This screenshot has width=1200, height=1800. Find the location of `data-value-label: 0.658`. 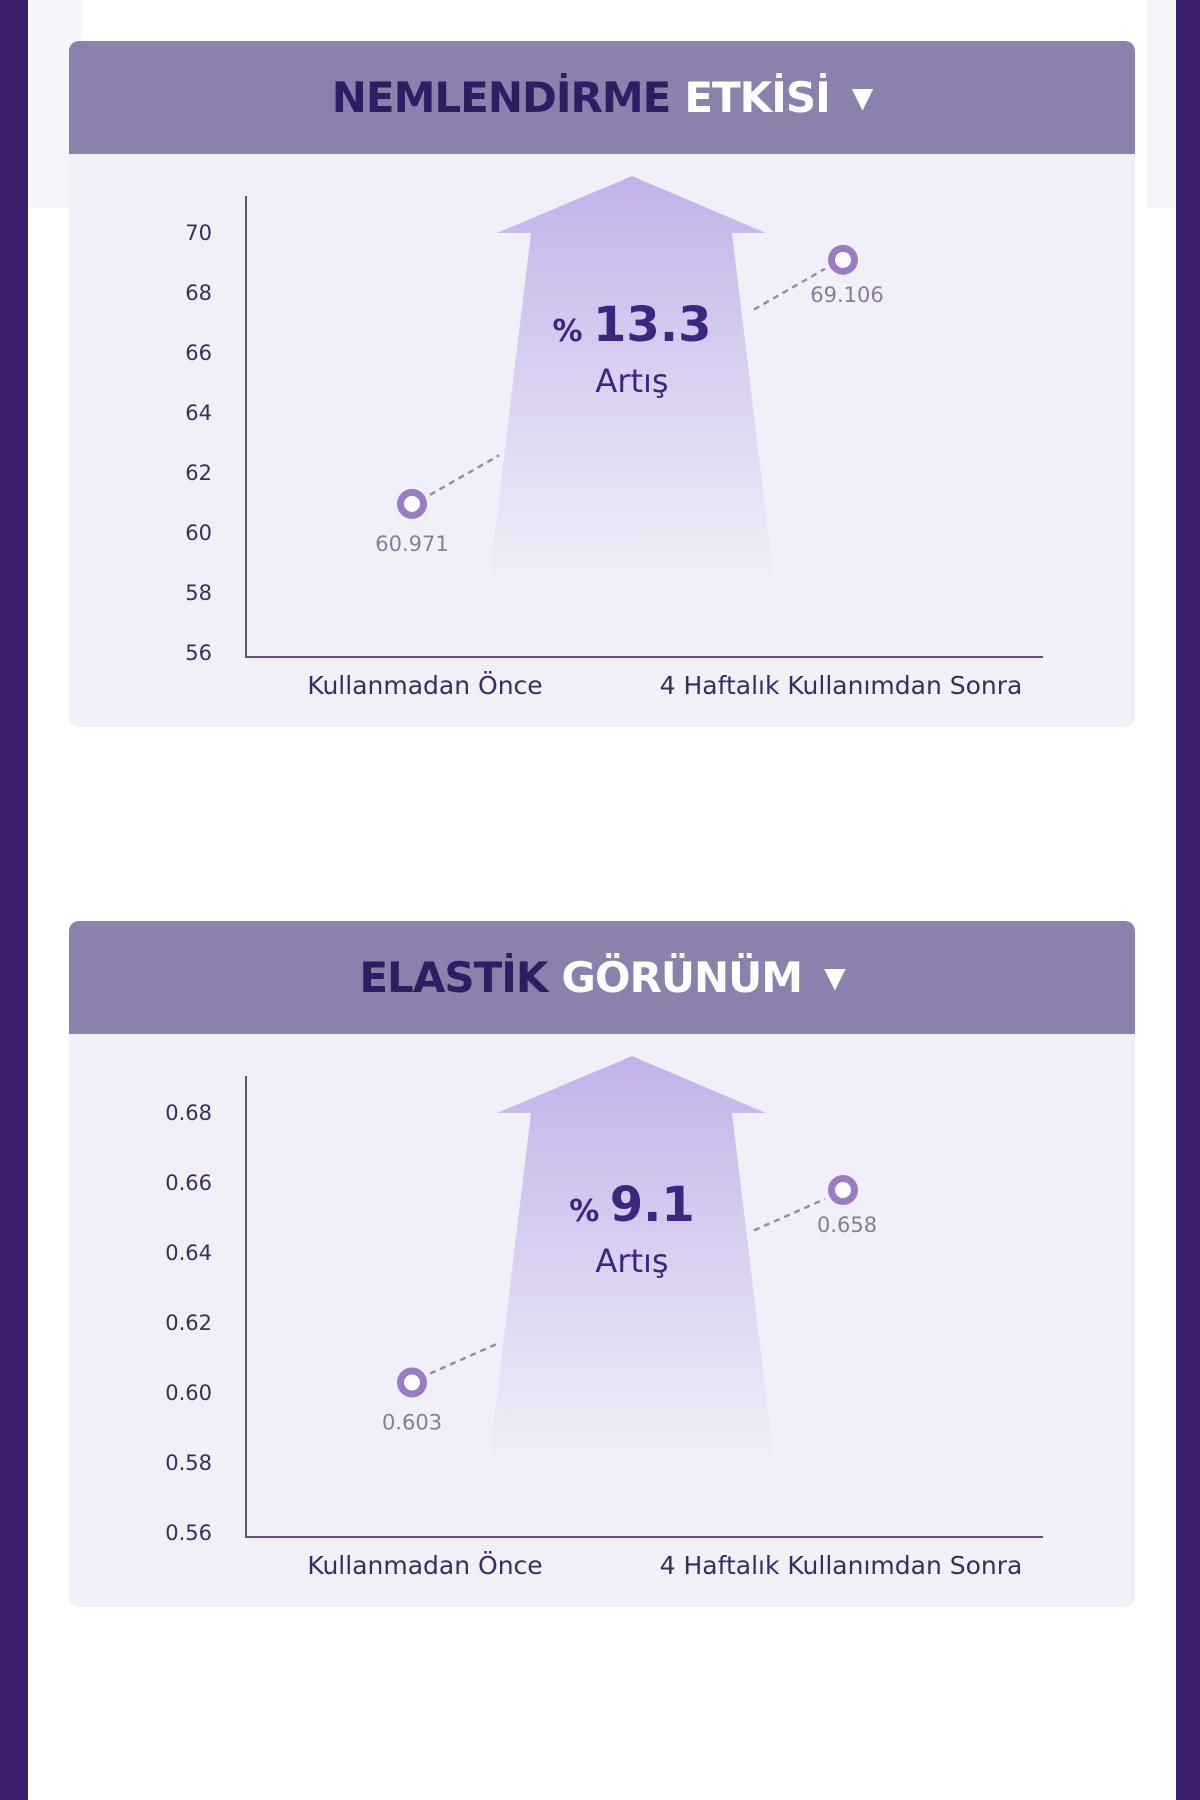

data-value-label: 0.658 is located at coordinates (847, 1225).